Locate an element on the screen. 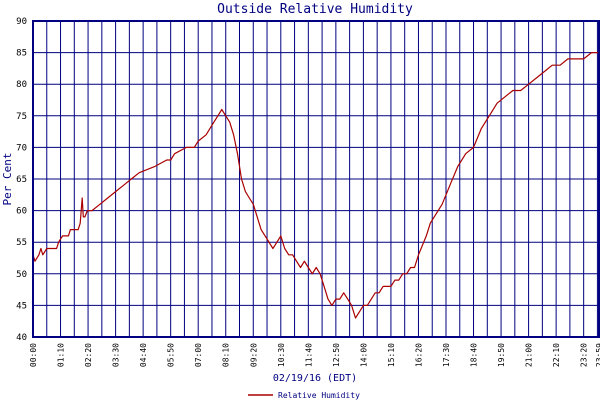  y-tick-label: 85 is located at coordinates (21, 54).